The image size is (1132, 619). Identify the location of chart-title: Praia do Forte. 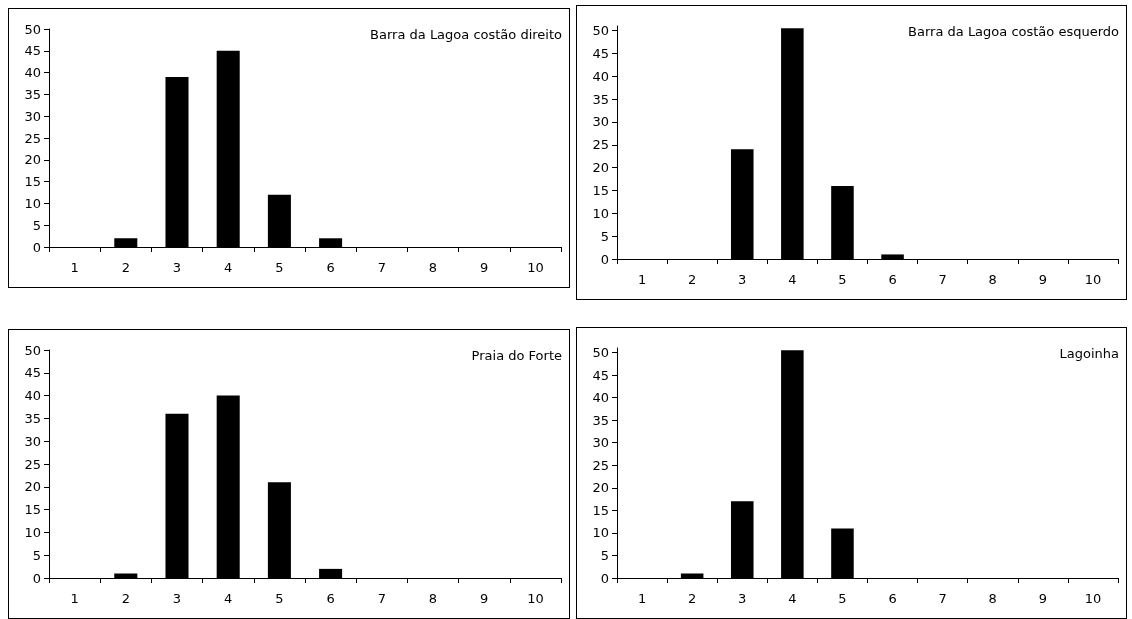
(517, 355).